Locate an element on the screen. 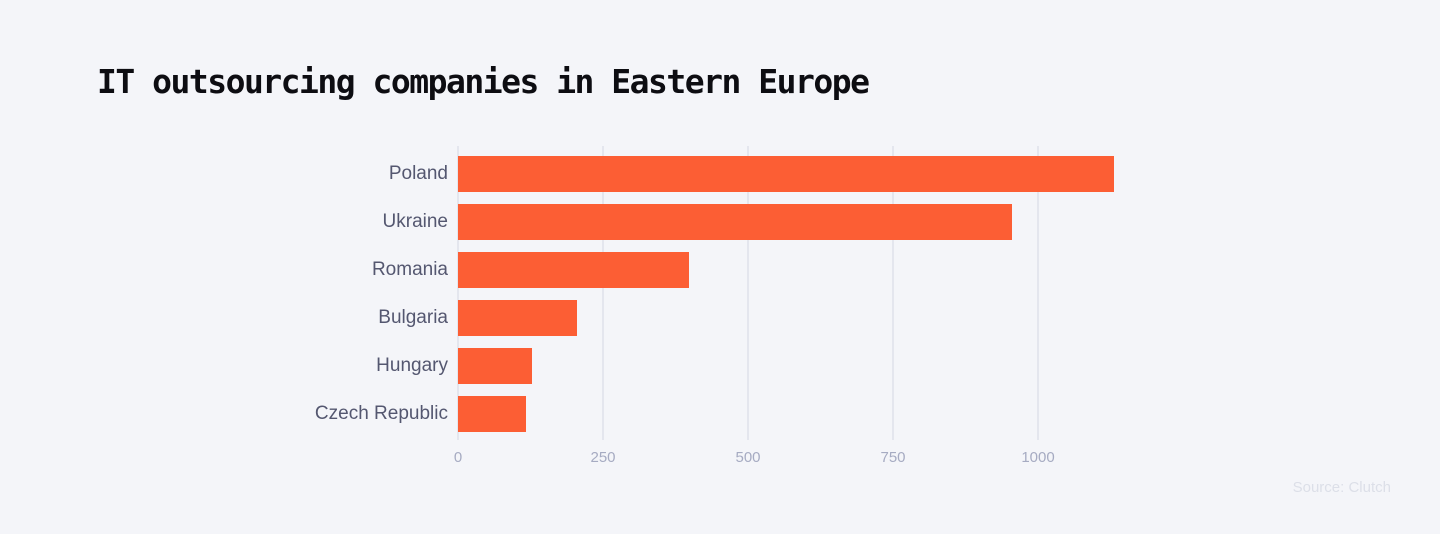  category-label: Czech Republic is located at coordinates (381, 413).